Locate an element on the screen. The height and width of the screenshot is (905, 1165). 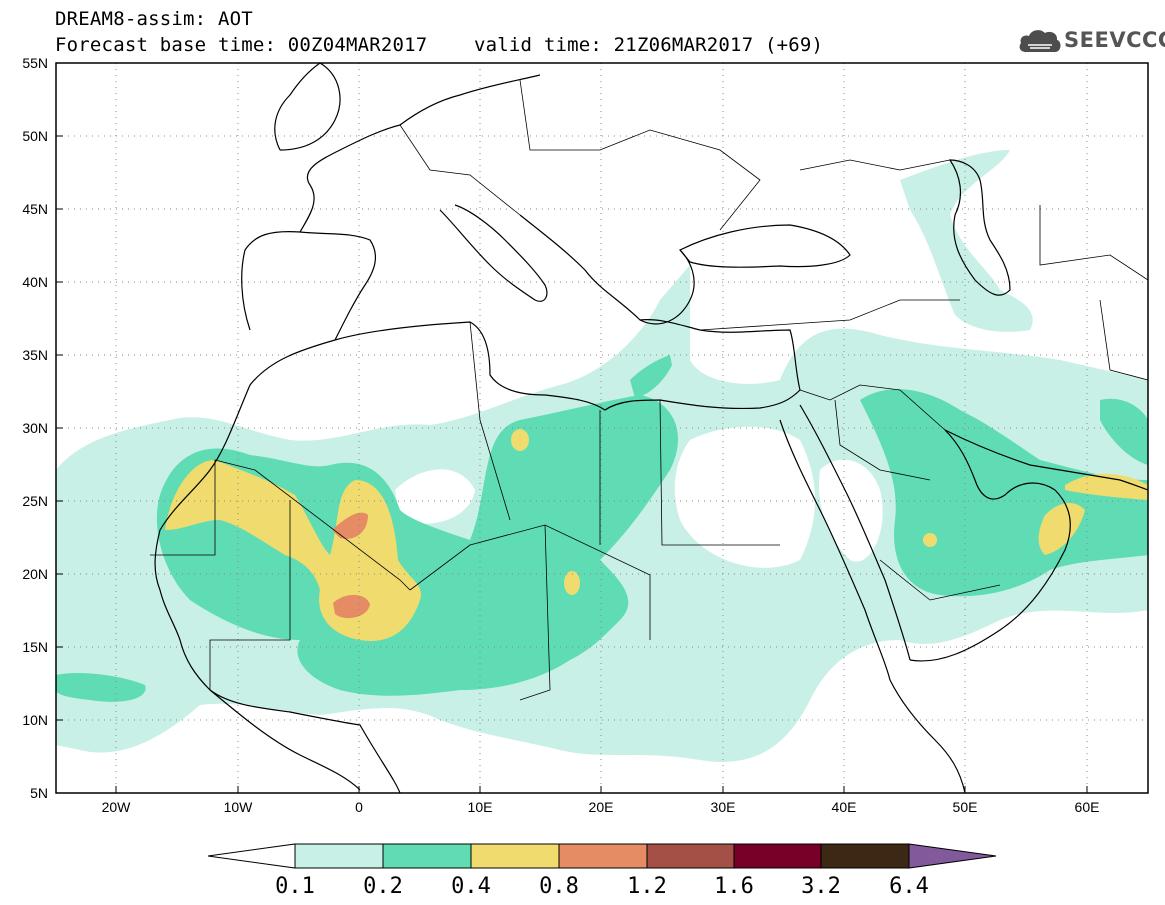
colorbar-label: 0.2 is located at coordinates (383, 886).